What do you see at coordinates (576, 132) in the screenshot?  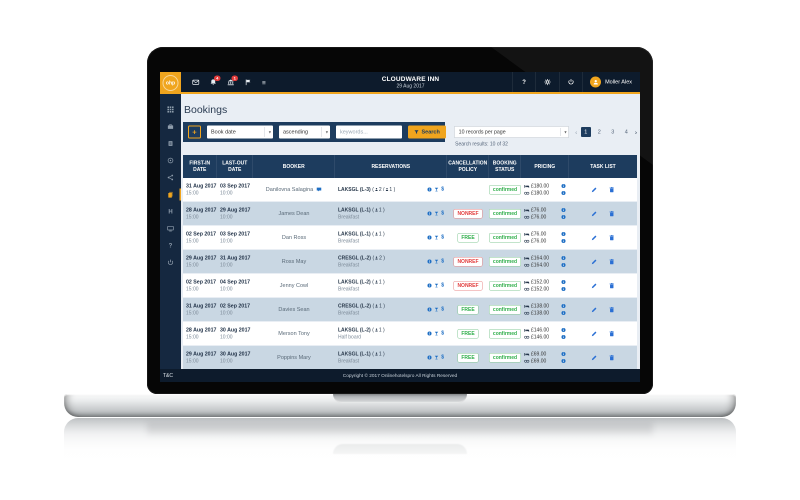 I see `page-prev-button: ‹` at bounding box center [576, 132].